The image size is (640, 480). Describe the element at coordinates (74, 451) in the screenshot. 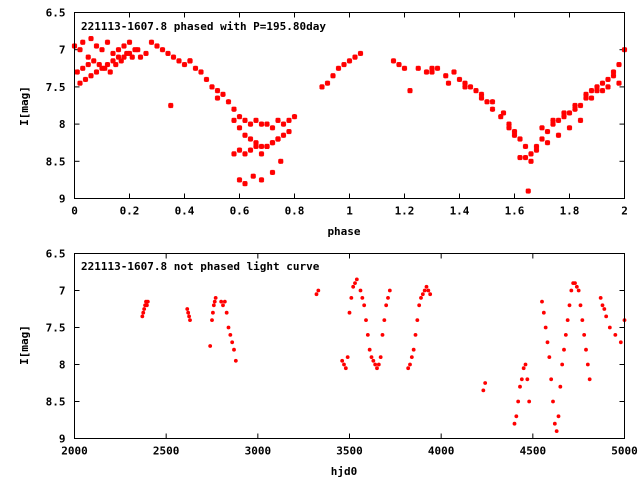

I see `unphased-x-tick-label: 2000` at that location.